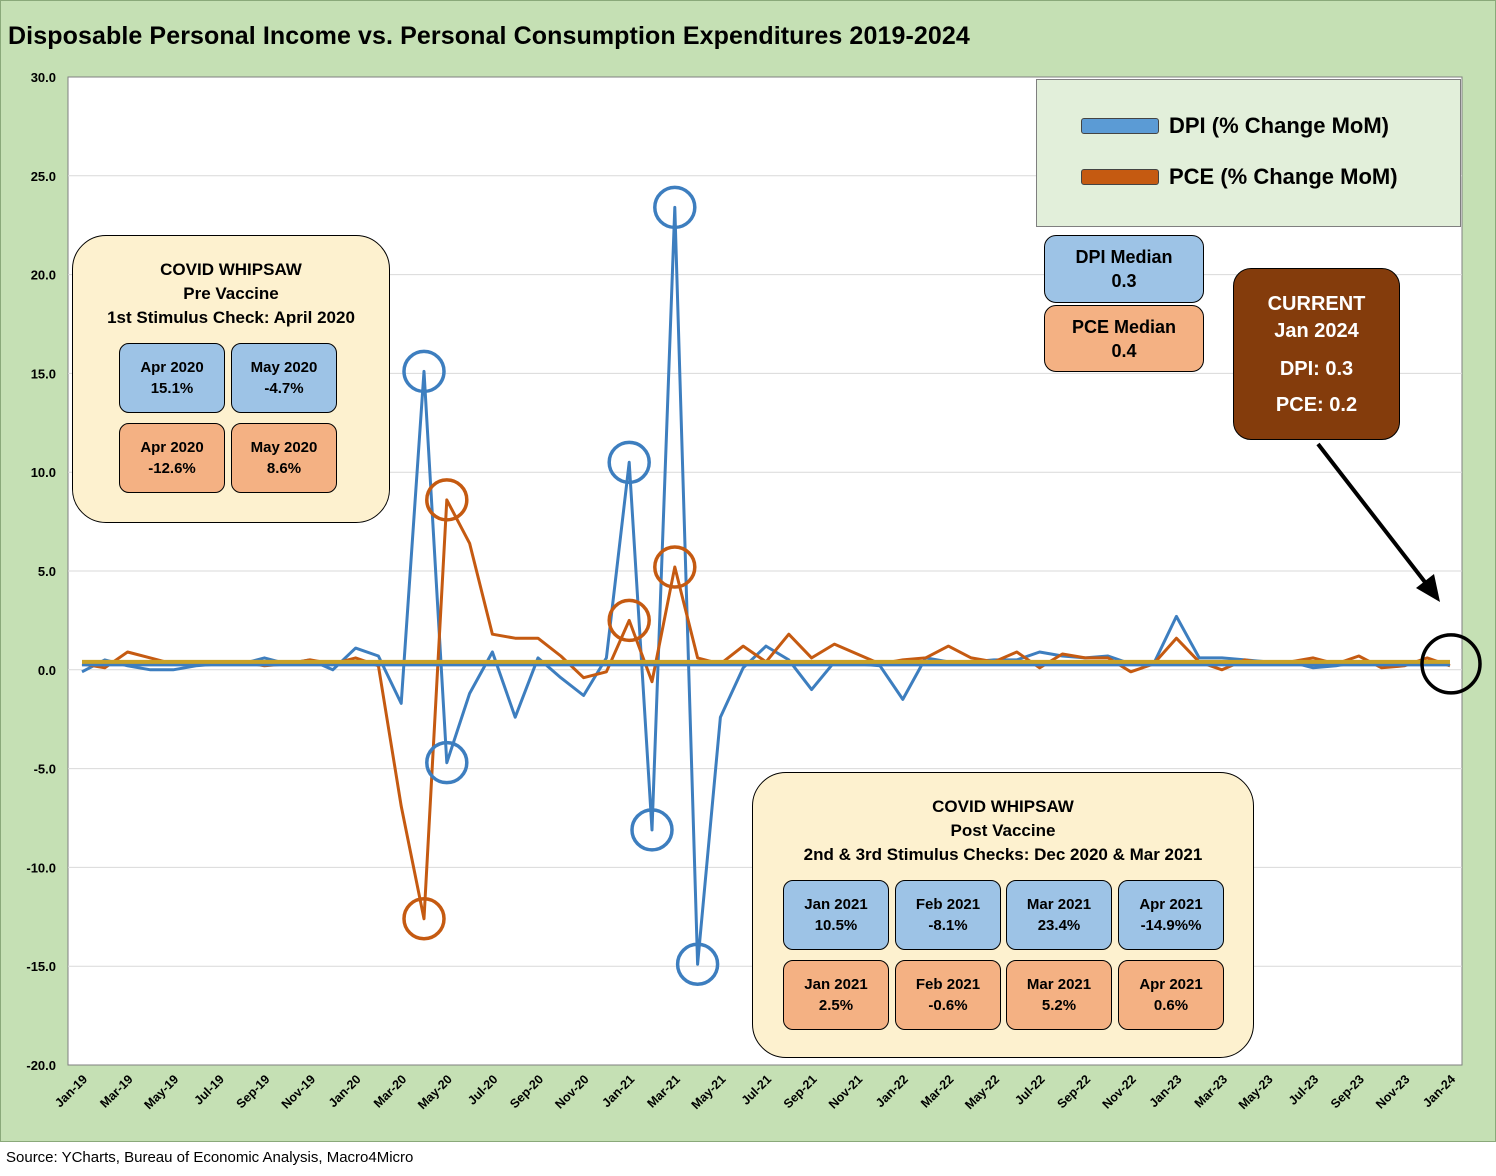 The width and height of the screenshot is (1496, 1176). Describe the element at coordinates (1003, 806) in the screenshot. I see `callout-post-heading: COVID WHIPSAW` at that location.